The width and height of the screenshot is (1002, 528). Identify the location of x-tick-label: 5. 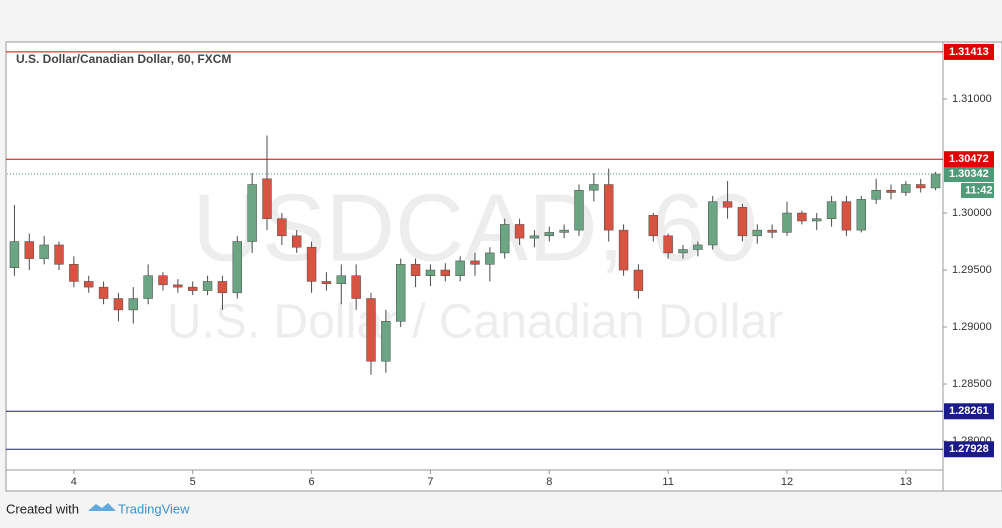
(193, 482).